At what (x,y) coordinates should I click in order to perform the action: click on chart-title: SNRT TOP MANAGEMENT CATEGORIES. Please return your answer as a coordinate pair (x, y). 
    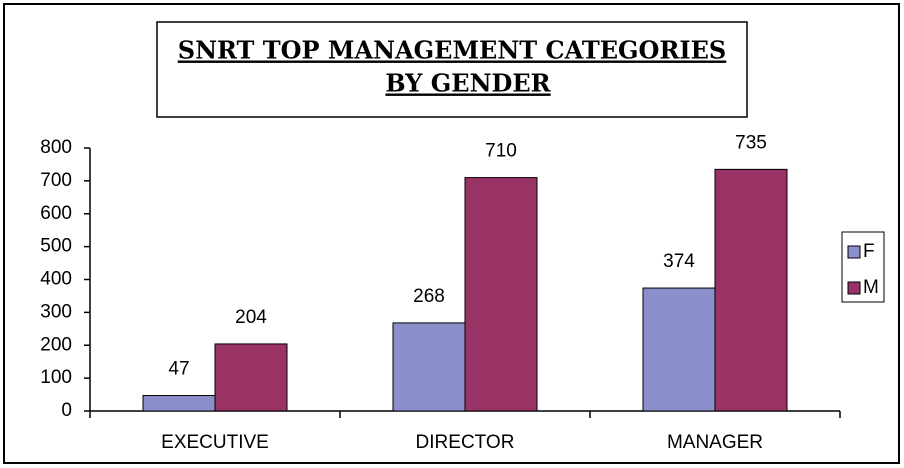
    Looking at the image, I should click on (452, 50).